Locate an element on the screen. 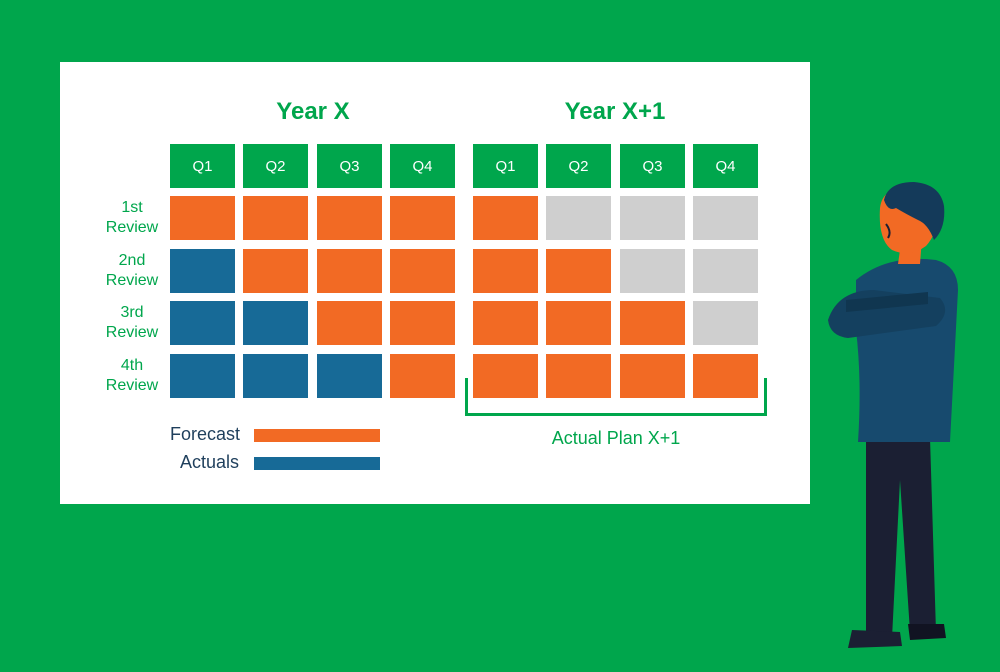  quarter-header-year-x1-q2: Q2 is located at coordinates (578, 166).